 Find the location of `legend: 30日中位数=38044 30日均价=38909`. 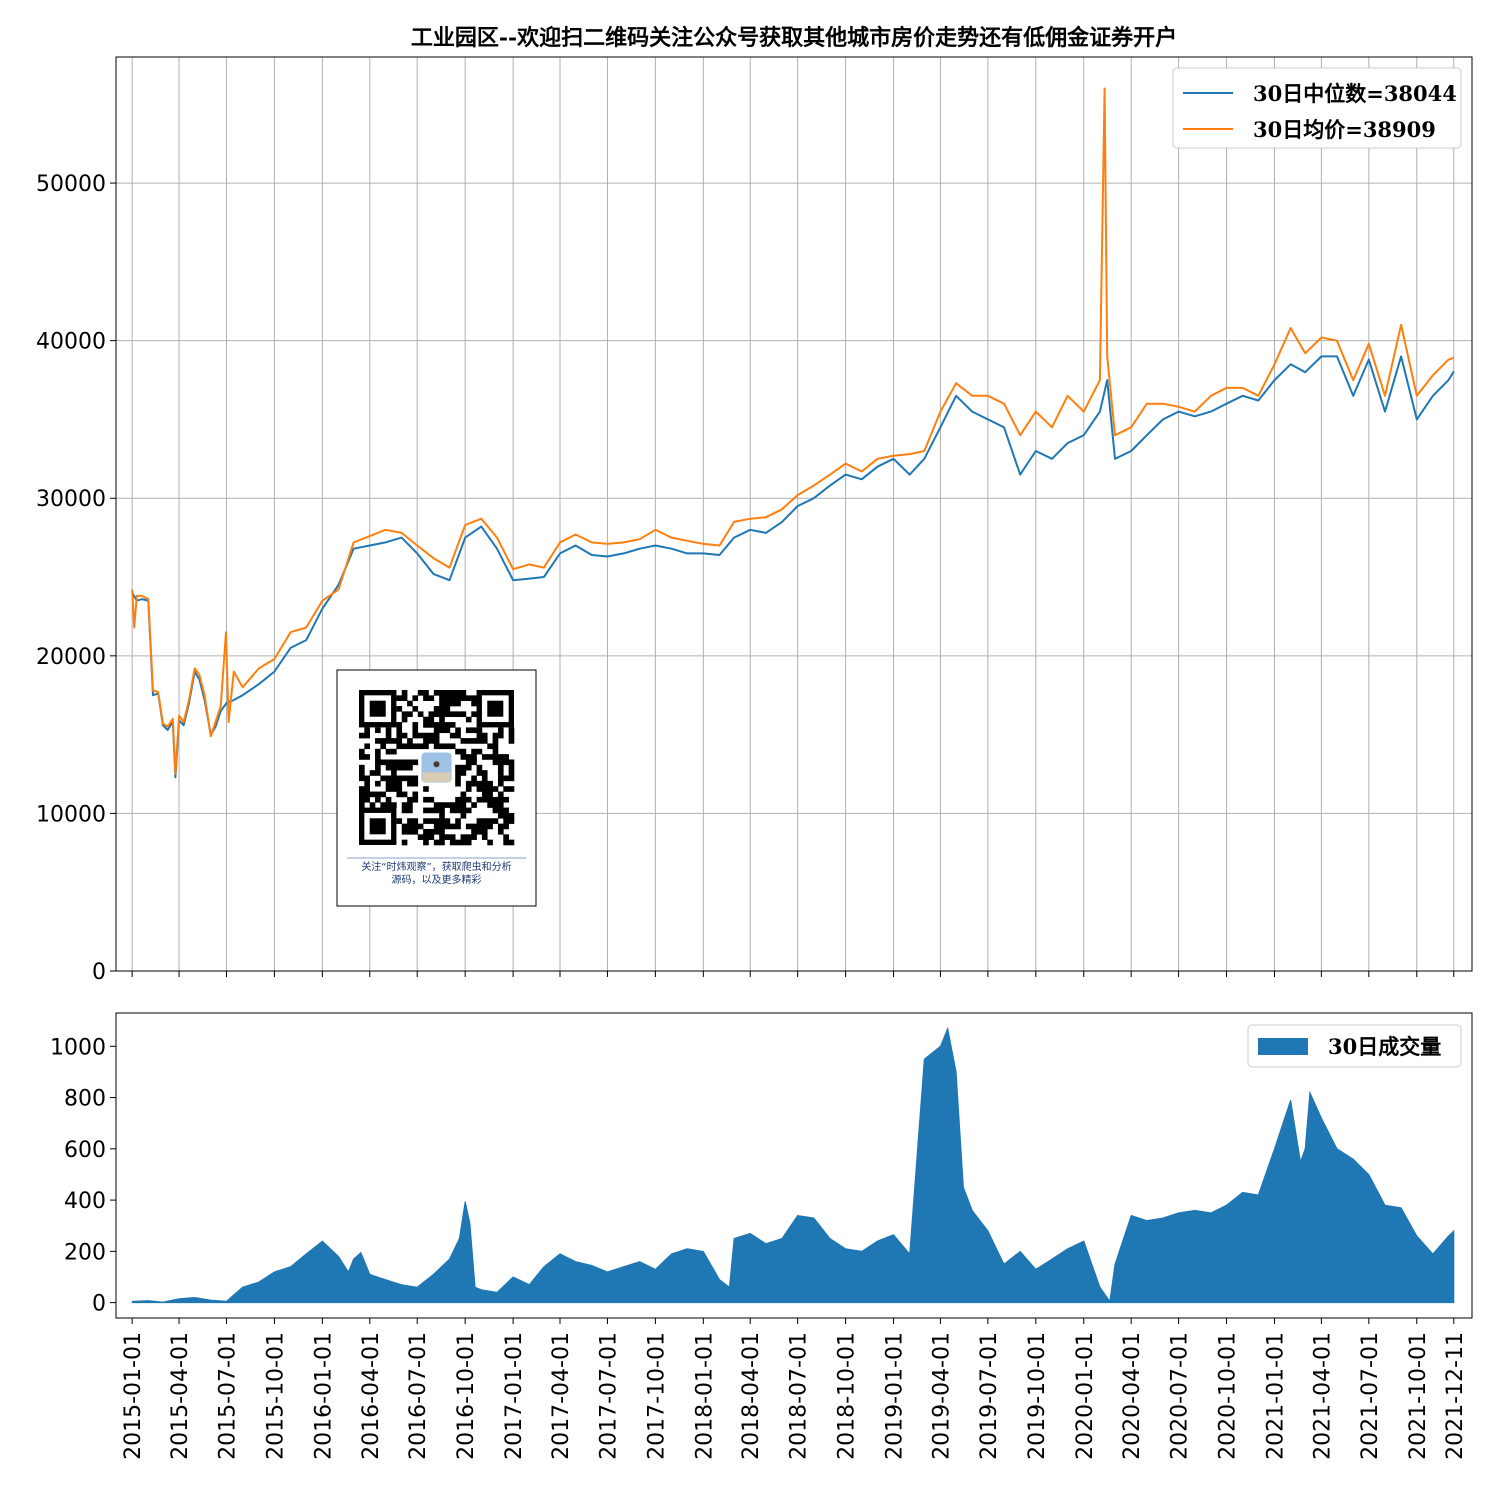

legend: 30日中位数=38044 30日均价=38909 is located at coordinates (1317, 108).